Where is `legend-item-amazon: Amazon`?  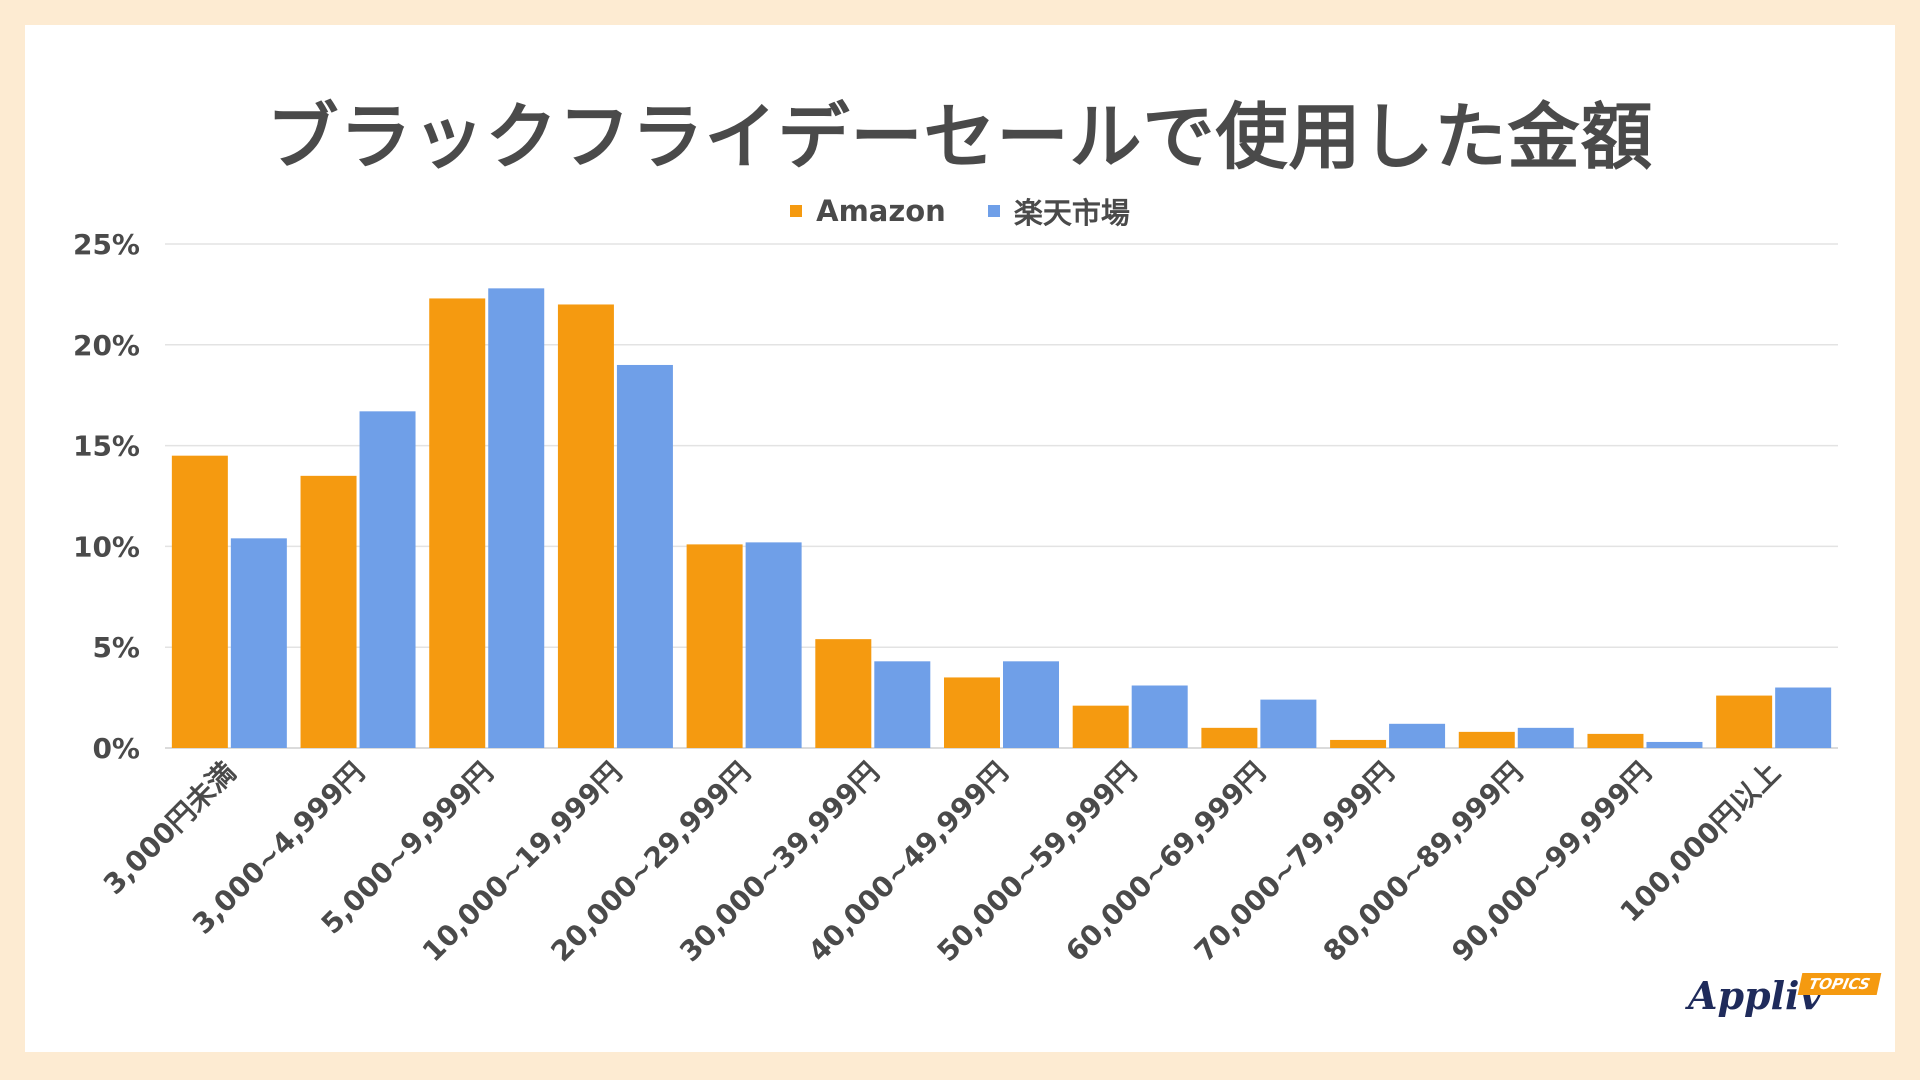 legend-item-amazon: Amazon is located at coordinates (868, 211).